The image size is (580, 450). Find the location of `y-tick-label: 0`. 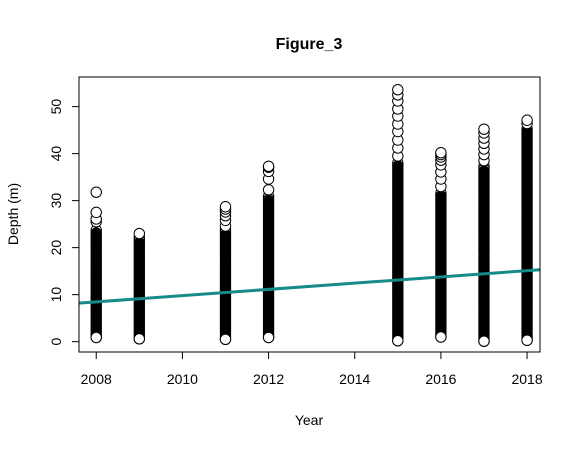

y-tick-label: 0 is located at coordinates (56, 342).